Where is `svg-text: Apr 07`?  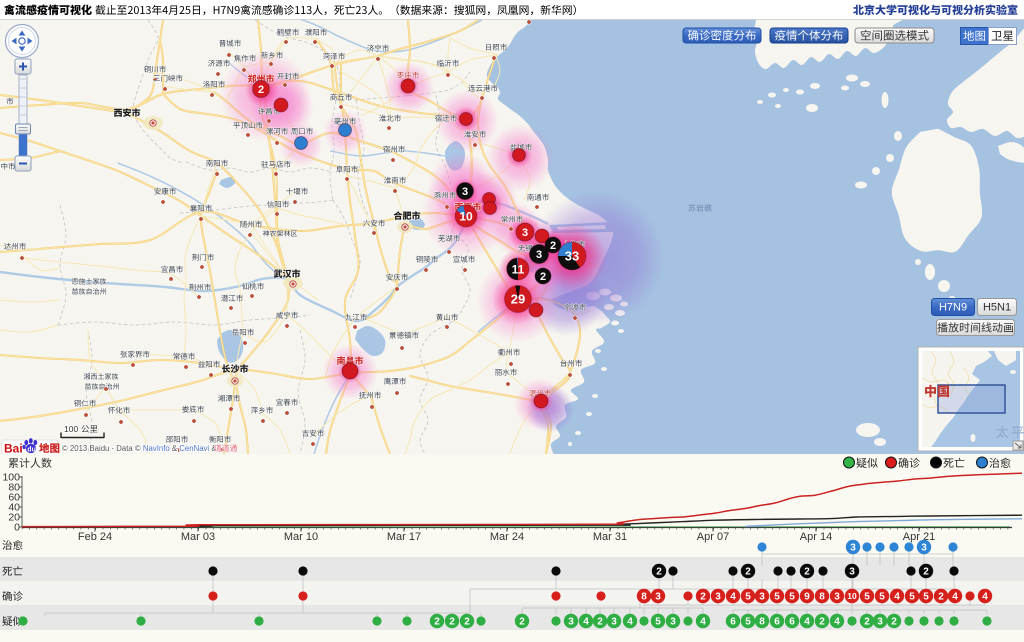
svg-text: Apr 07 is located at coordinates (713, 537).